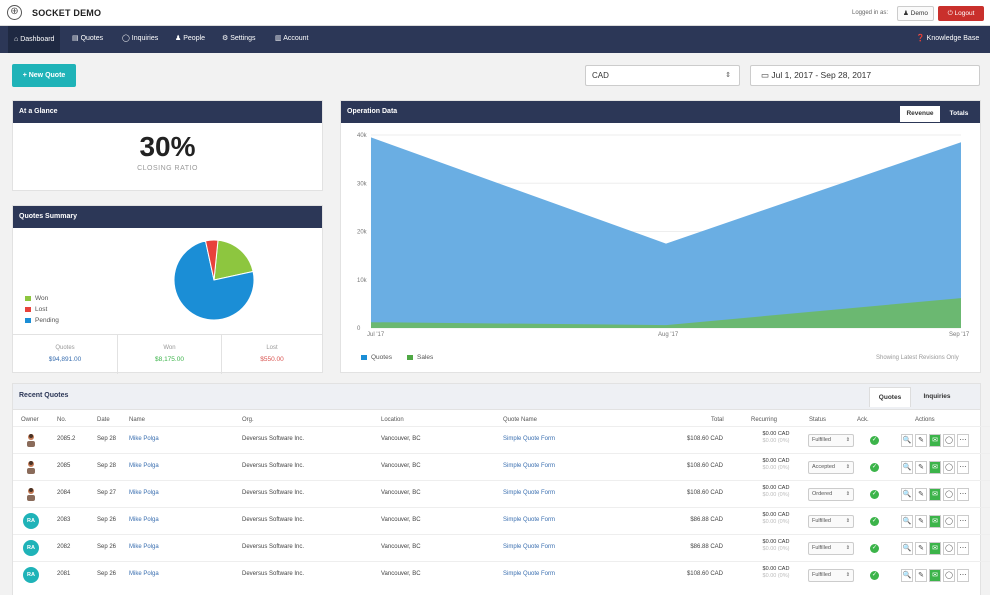 The height and width of the screenshot is (595, 990). I want to click on status-select: Accepted ⇕, so click(831, 467).